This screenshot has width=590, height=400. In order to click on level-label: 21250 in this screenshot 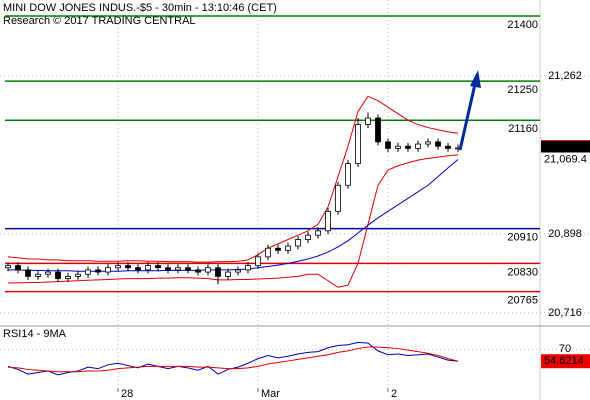, I will do `click(522, 90)`.